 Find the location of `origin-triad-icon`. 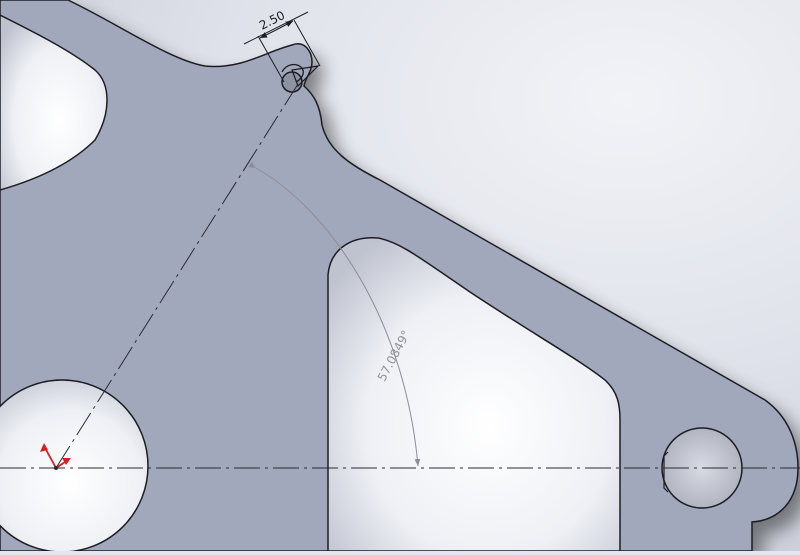

origin-triad-icon is located at coordinates (55, 456).